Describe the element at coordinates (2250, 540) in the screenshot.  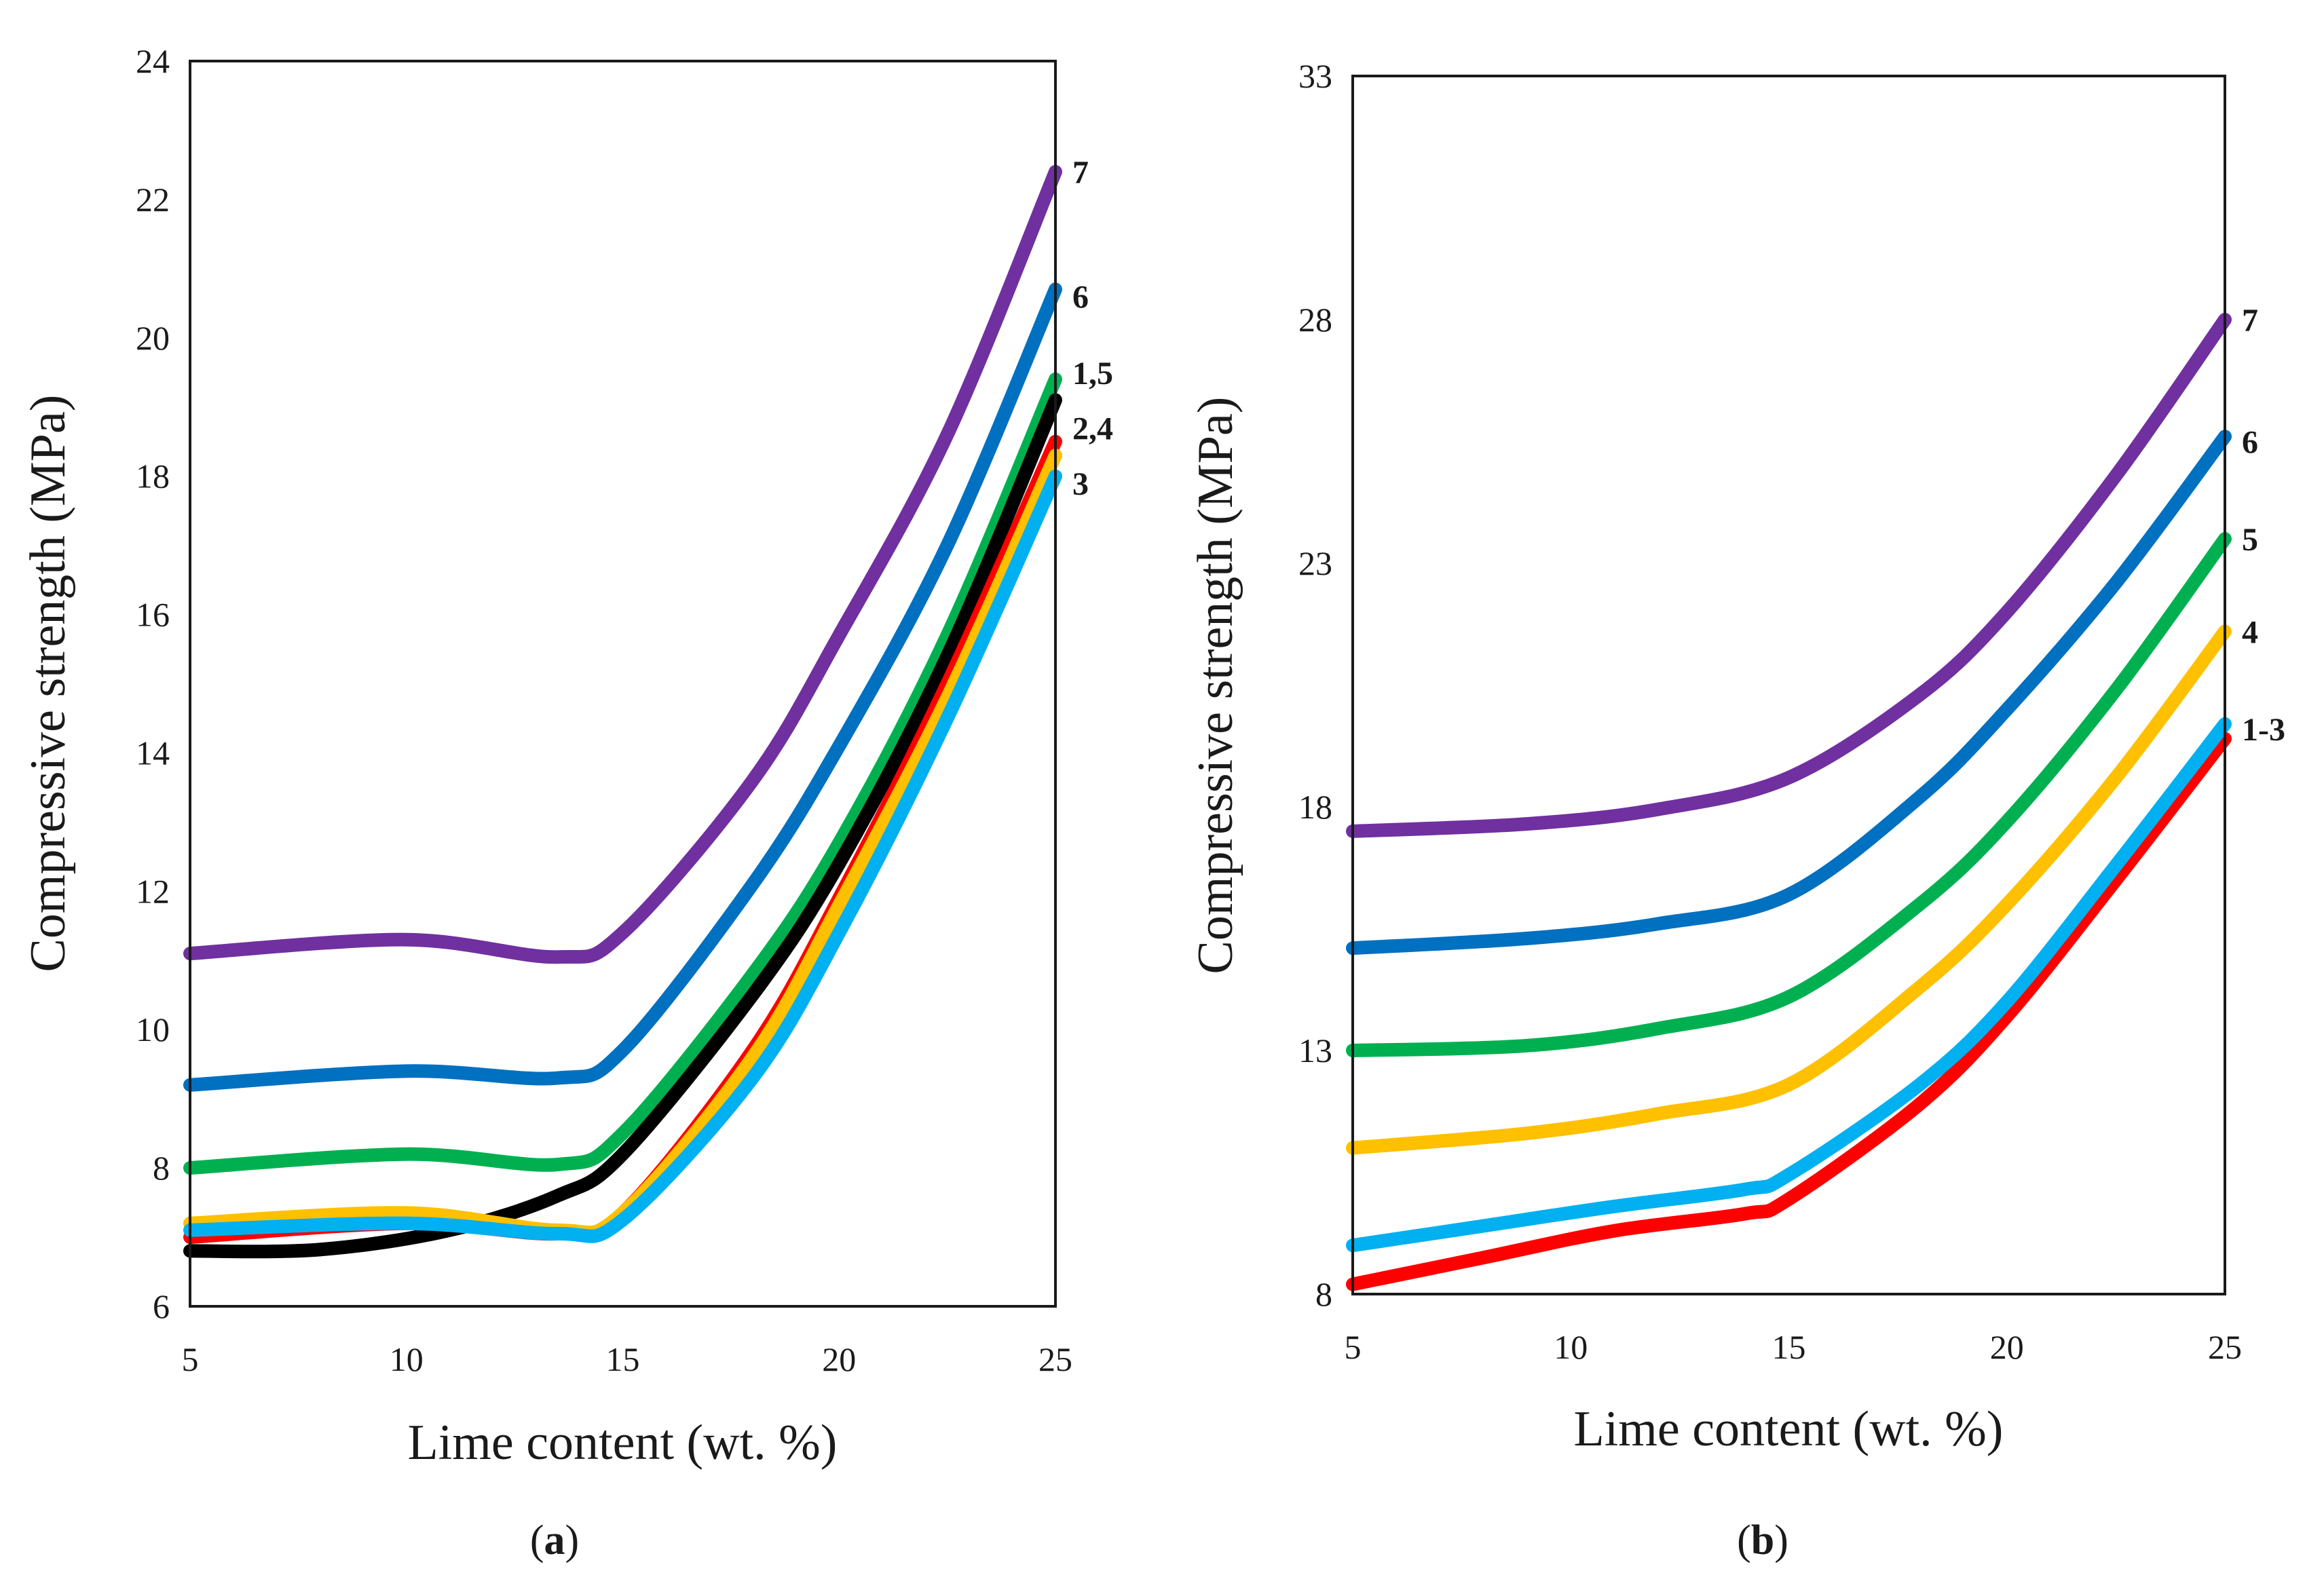
I see `end-label-b-3: 5` at that location.